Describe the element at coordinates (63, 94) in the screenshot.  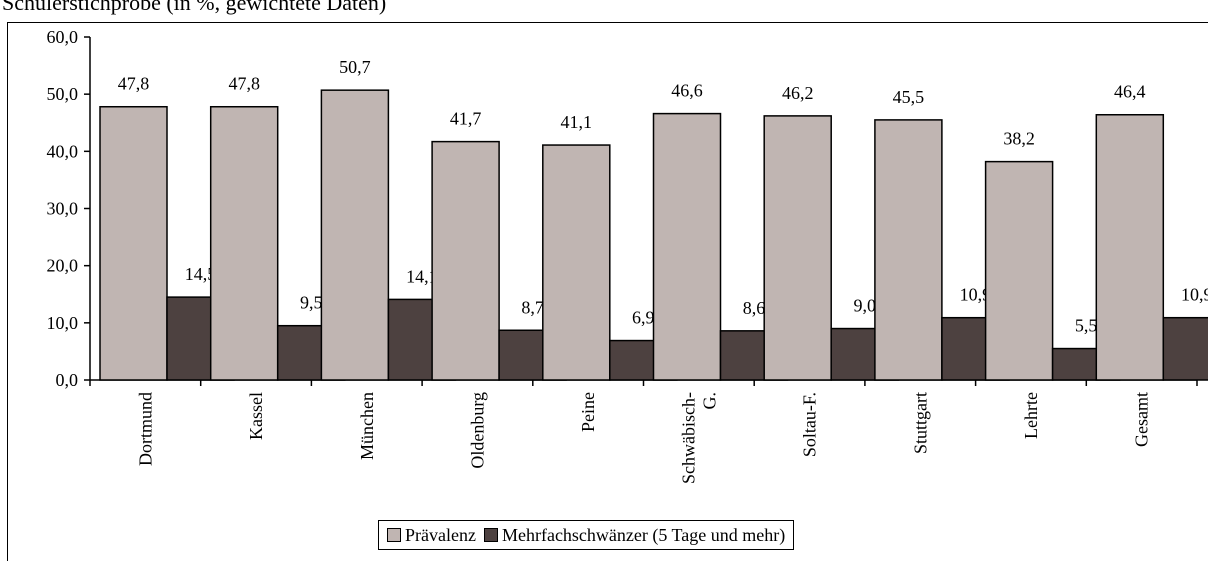
I see `y-tick-label: 50,0` at that location.